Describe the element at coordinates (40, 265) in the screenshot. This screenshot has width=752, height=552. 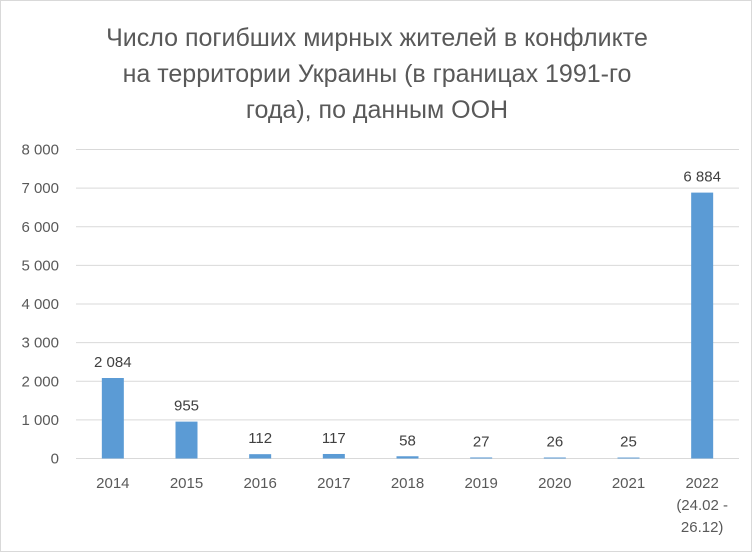
I see `y-tick-label: 5 000` at that location.